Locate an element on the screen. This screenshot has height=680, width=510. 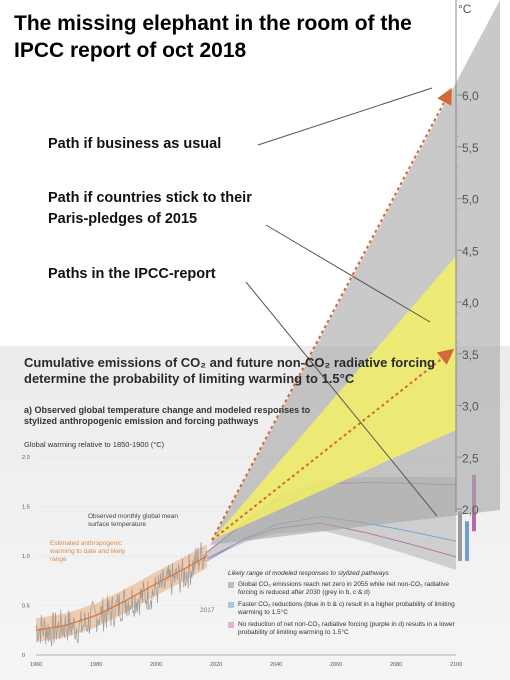
overlay-tick-label: 5,0 is located at coordinates (470, 200).